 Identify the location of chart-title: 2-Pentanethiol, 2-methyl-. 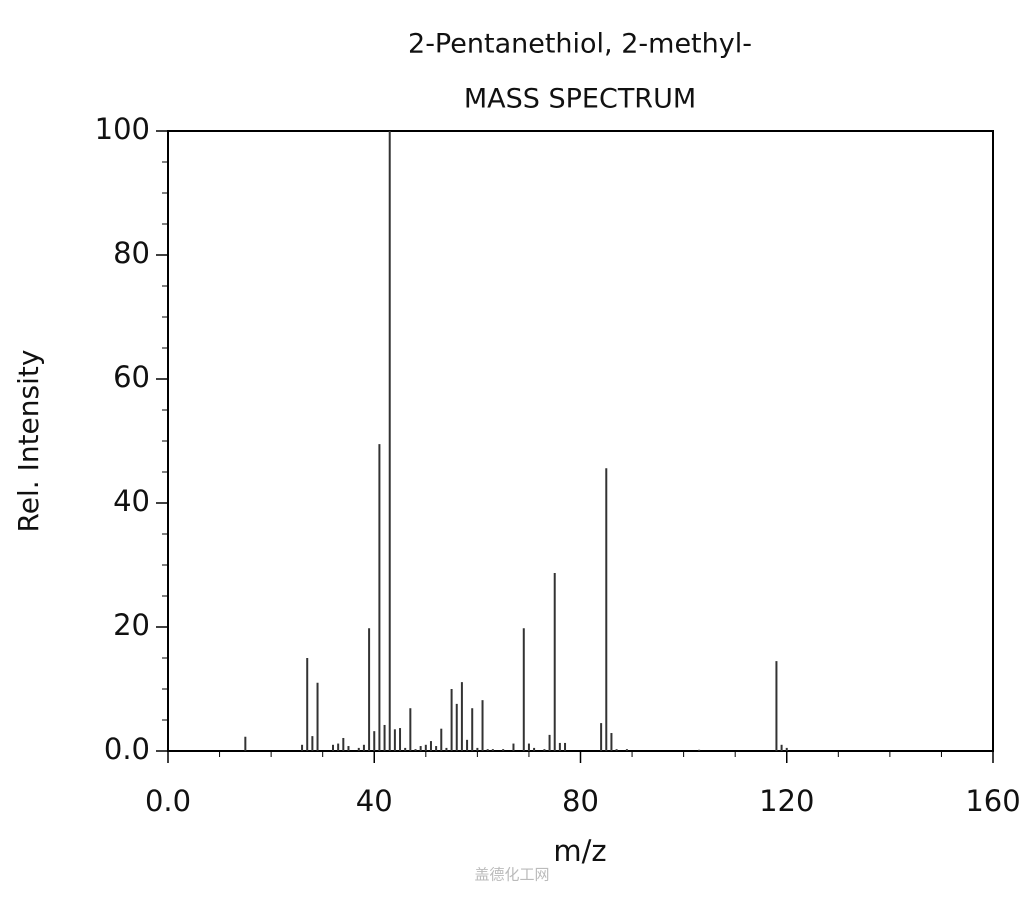
(580, 44).